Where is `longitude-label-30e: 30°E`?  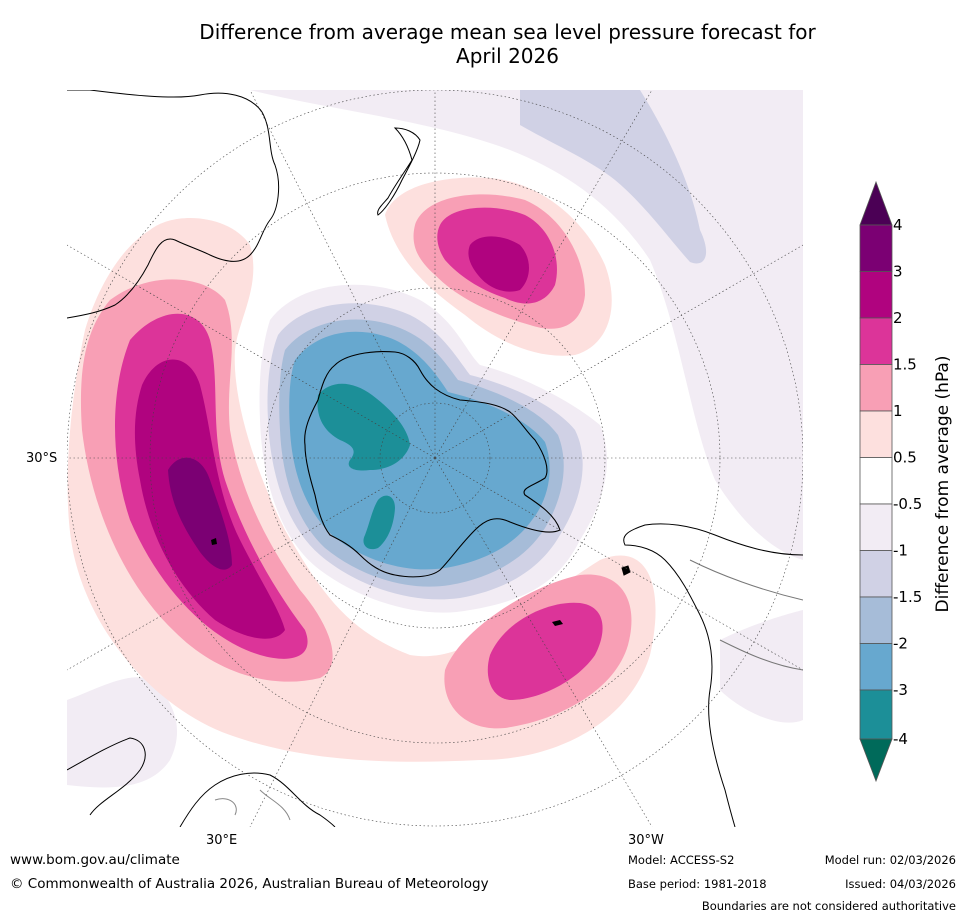 longitude-label-30e: 30°E is located at coordinates (222, 840).